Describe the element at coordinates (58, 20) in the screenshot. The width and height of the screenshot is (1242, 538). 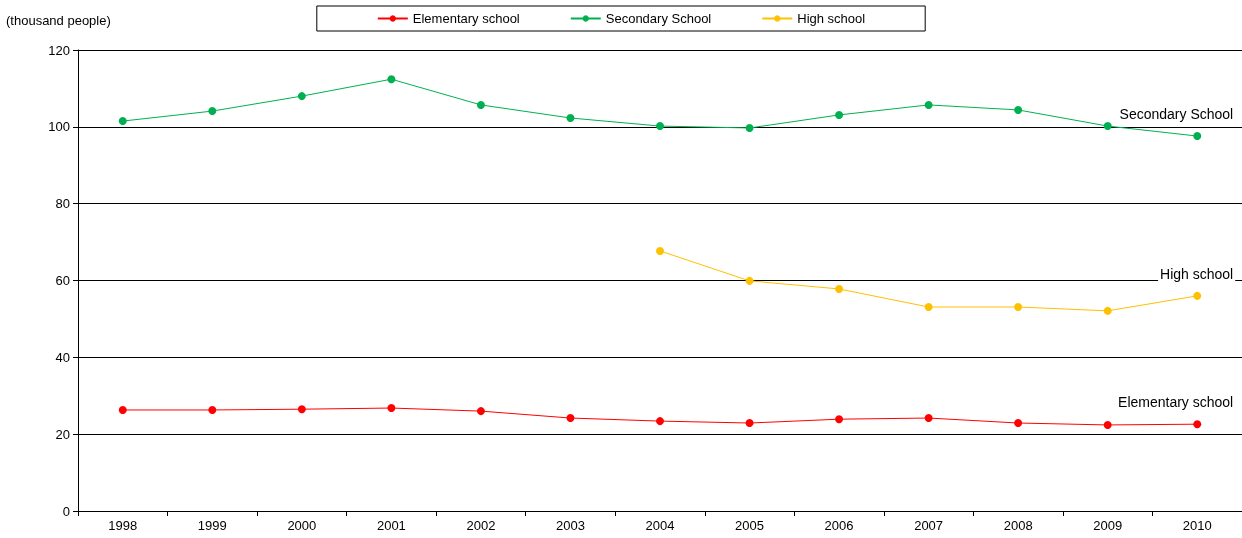
I see `y-axis-title: (thousand people)` at that location.